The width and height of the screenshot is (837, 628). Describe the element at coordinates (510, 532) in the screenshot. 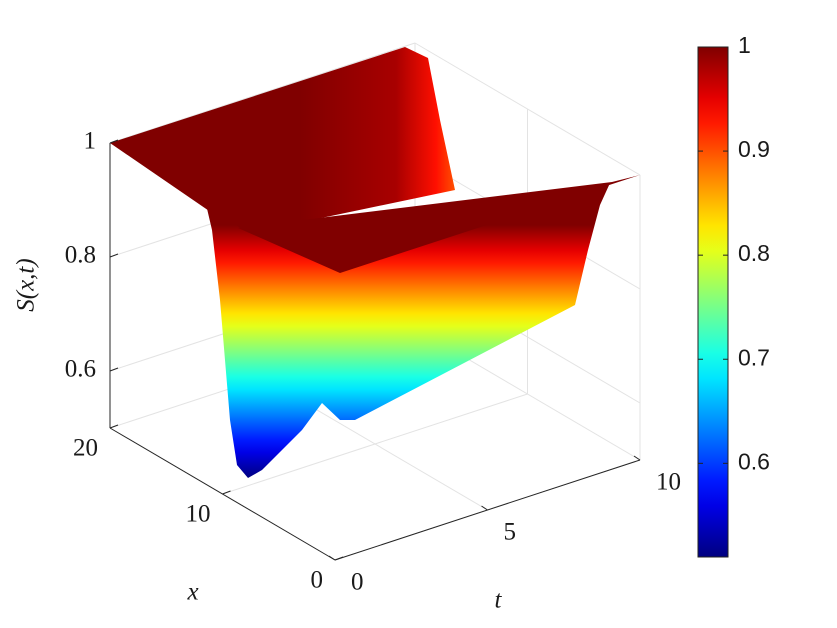

I see `t-tick-label: 5` at that location.